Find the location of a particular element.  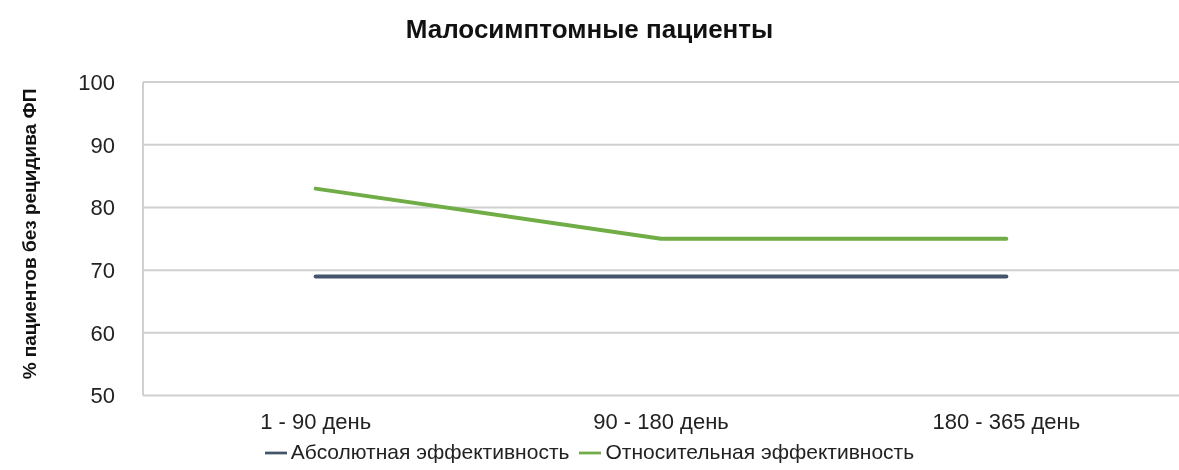

legend-label: Относительная эффективность is located at coordinates (760, 451).